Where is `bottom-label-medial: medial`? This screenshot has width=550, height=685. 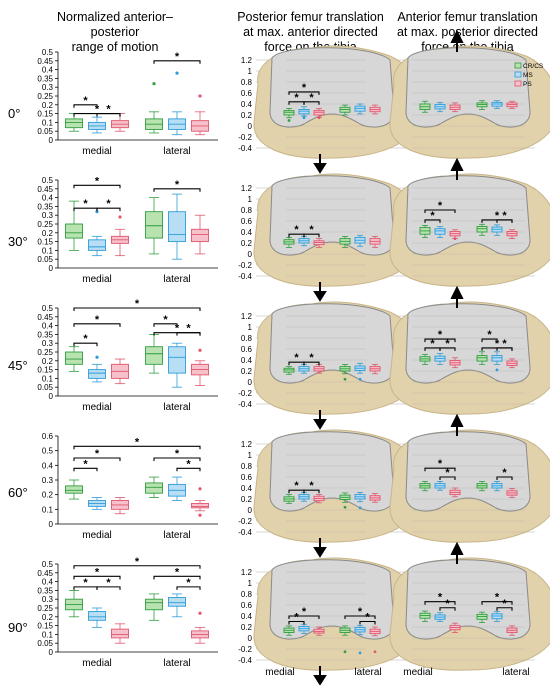 bottom-label-medial: medial is located at coordinates (279, 672).